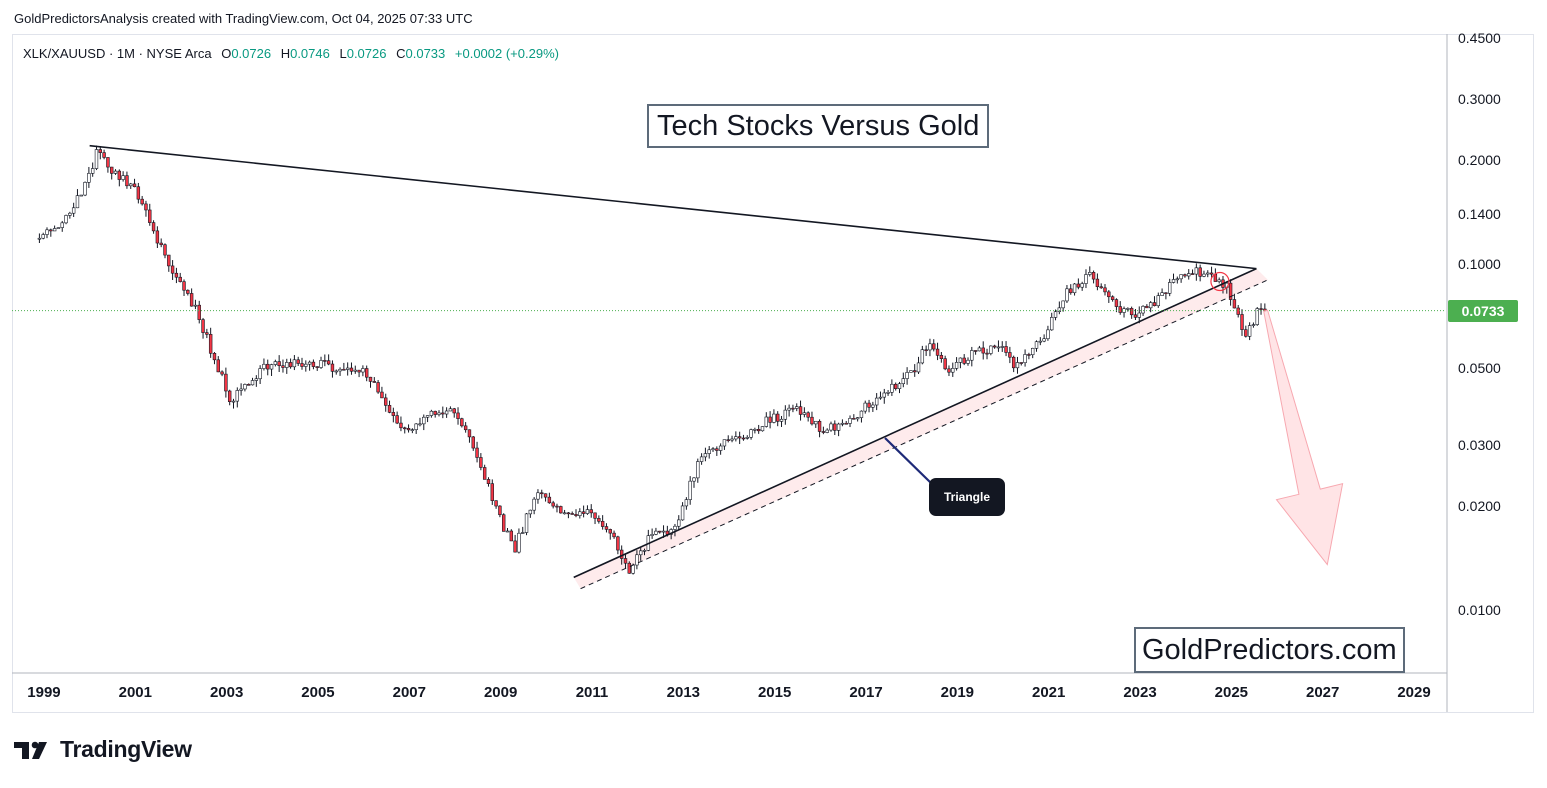 The image size is (1547, 788). Describe the element at coordinates (1231, 692) in the screenshot. I see `time-axis-tick-label: 2025` at that location.